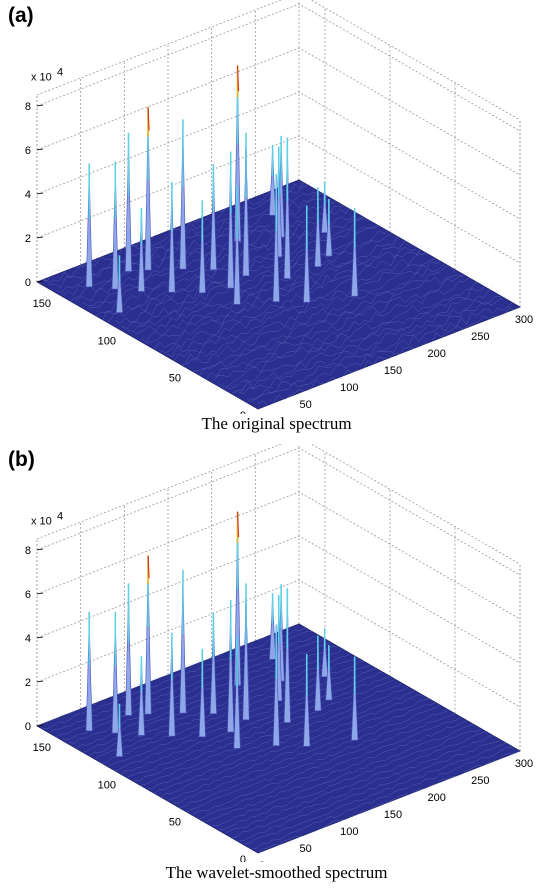 This screenshot has width=553, height=888. What do you see at coordinates (276, 872) in the screenshot?
I see `caption: The wavelet-smoothed spectrum` at bounding box center [276, 872].